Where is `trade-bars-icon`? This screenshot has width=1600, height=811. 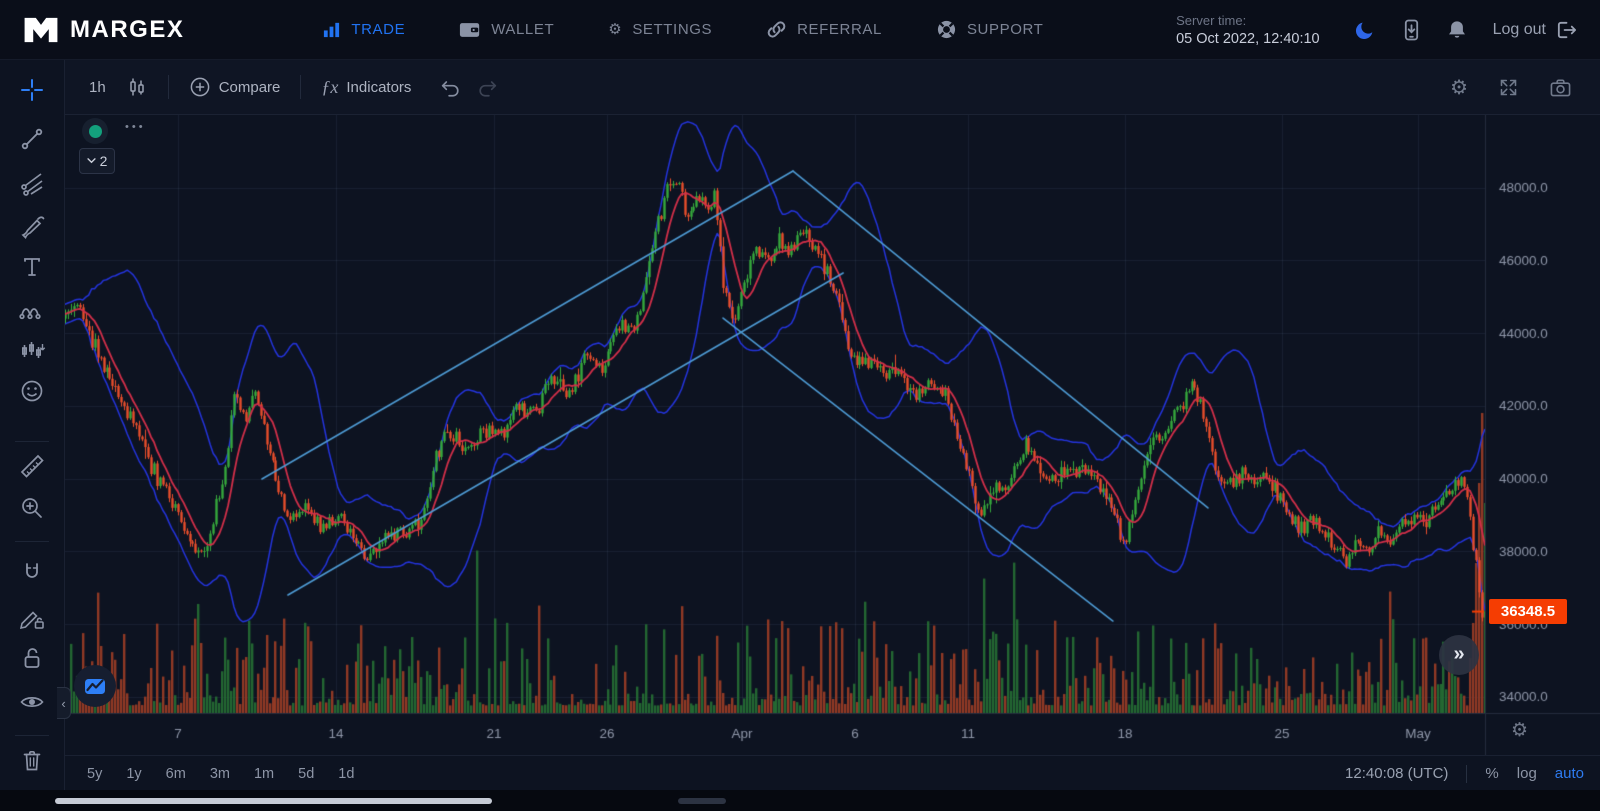
trade-bars-icon is located at coordinates (331, 29).